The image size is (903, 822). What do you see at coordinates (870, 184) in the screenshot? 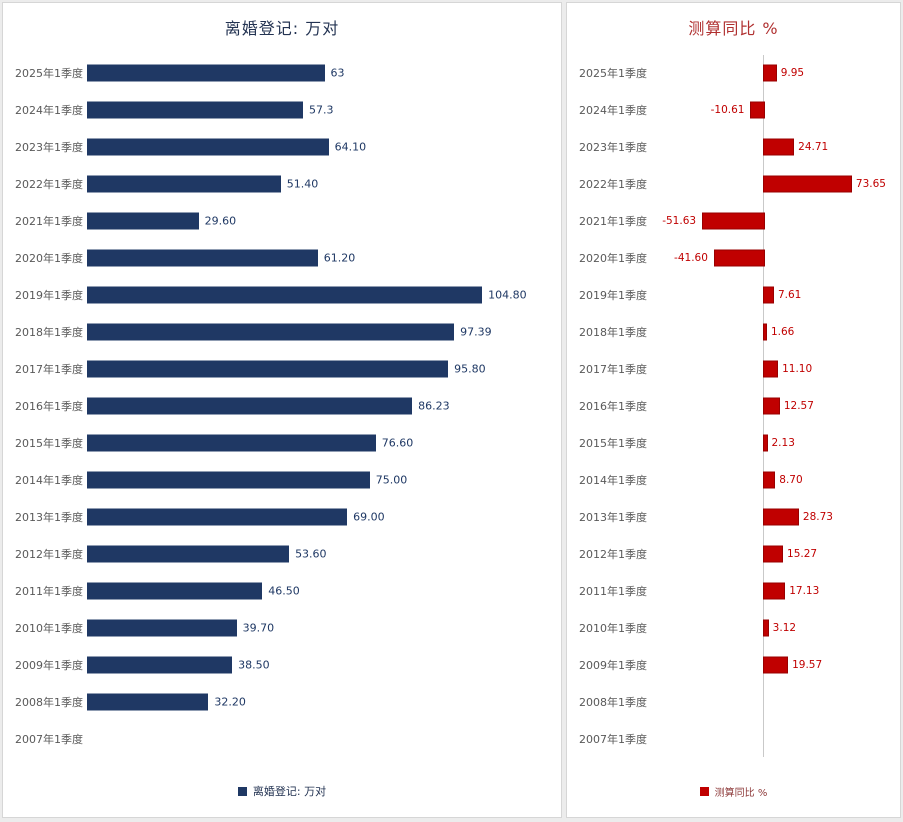
I see `value-label: 73.65` at bounding box center [870, 184].